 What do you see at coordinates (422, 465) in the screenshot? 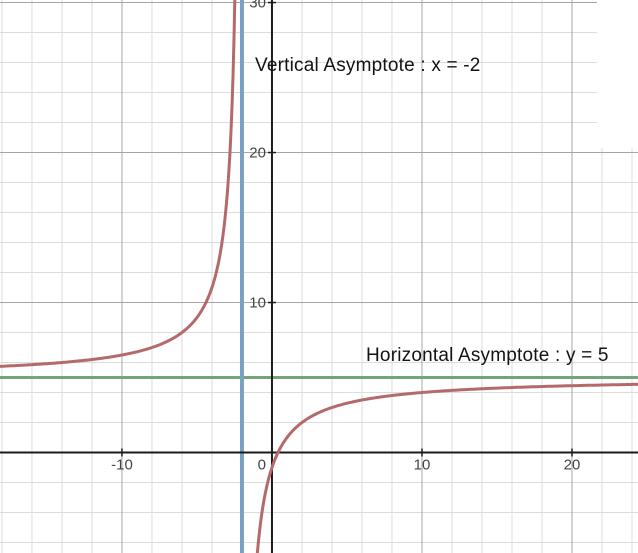
I see `x-tick-label: 10` at bounding box center [422, 465].